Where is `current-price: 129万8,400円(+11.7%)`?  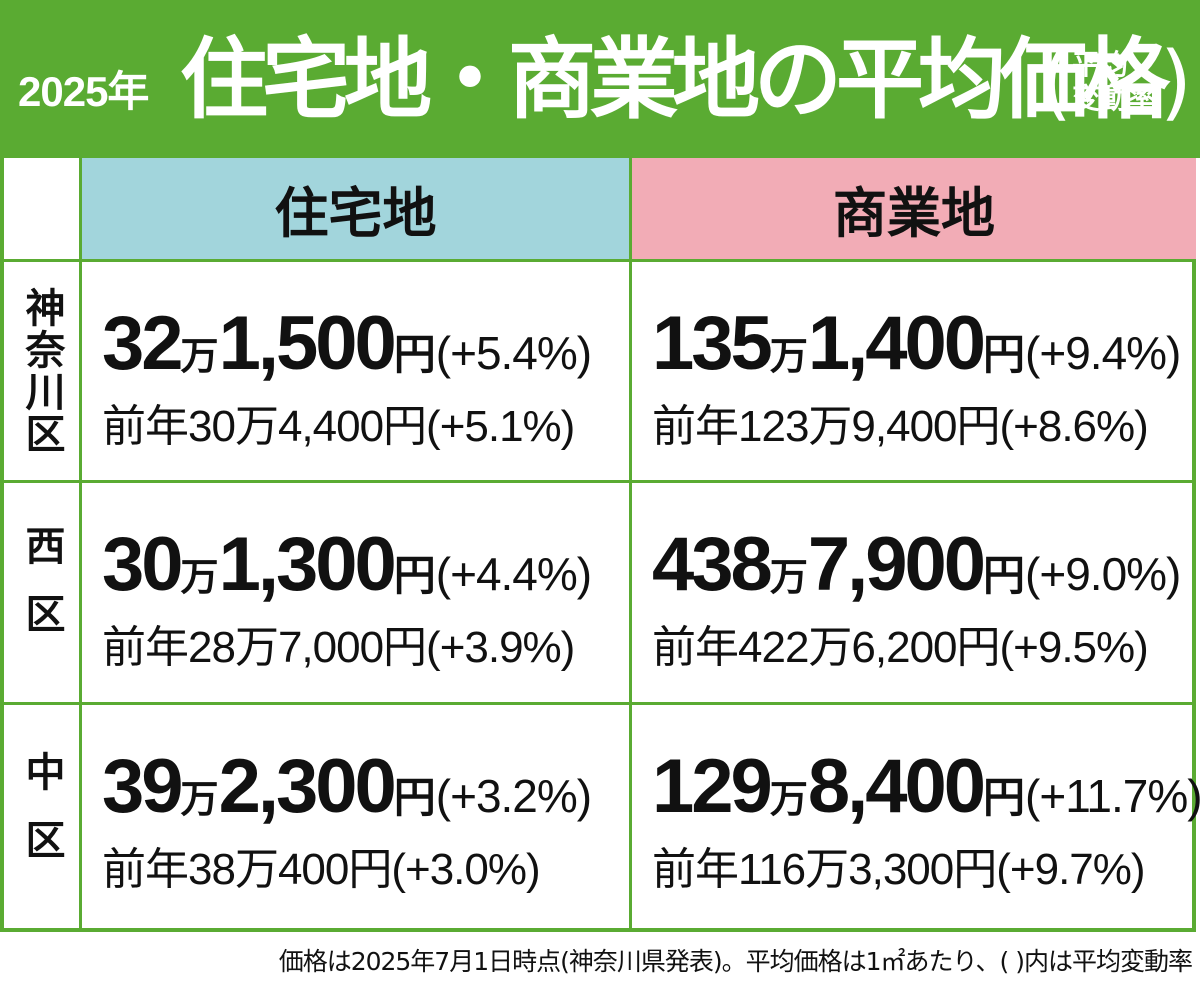
current-price: 129万8,400円(+11.7%) is located at coordinates (926, 786).